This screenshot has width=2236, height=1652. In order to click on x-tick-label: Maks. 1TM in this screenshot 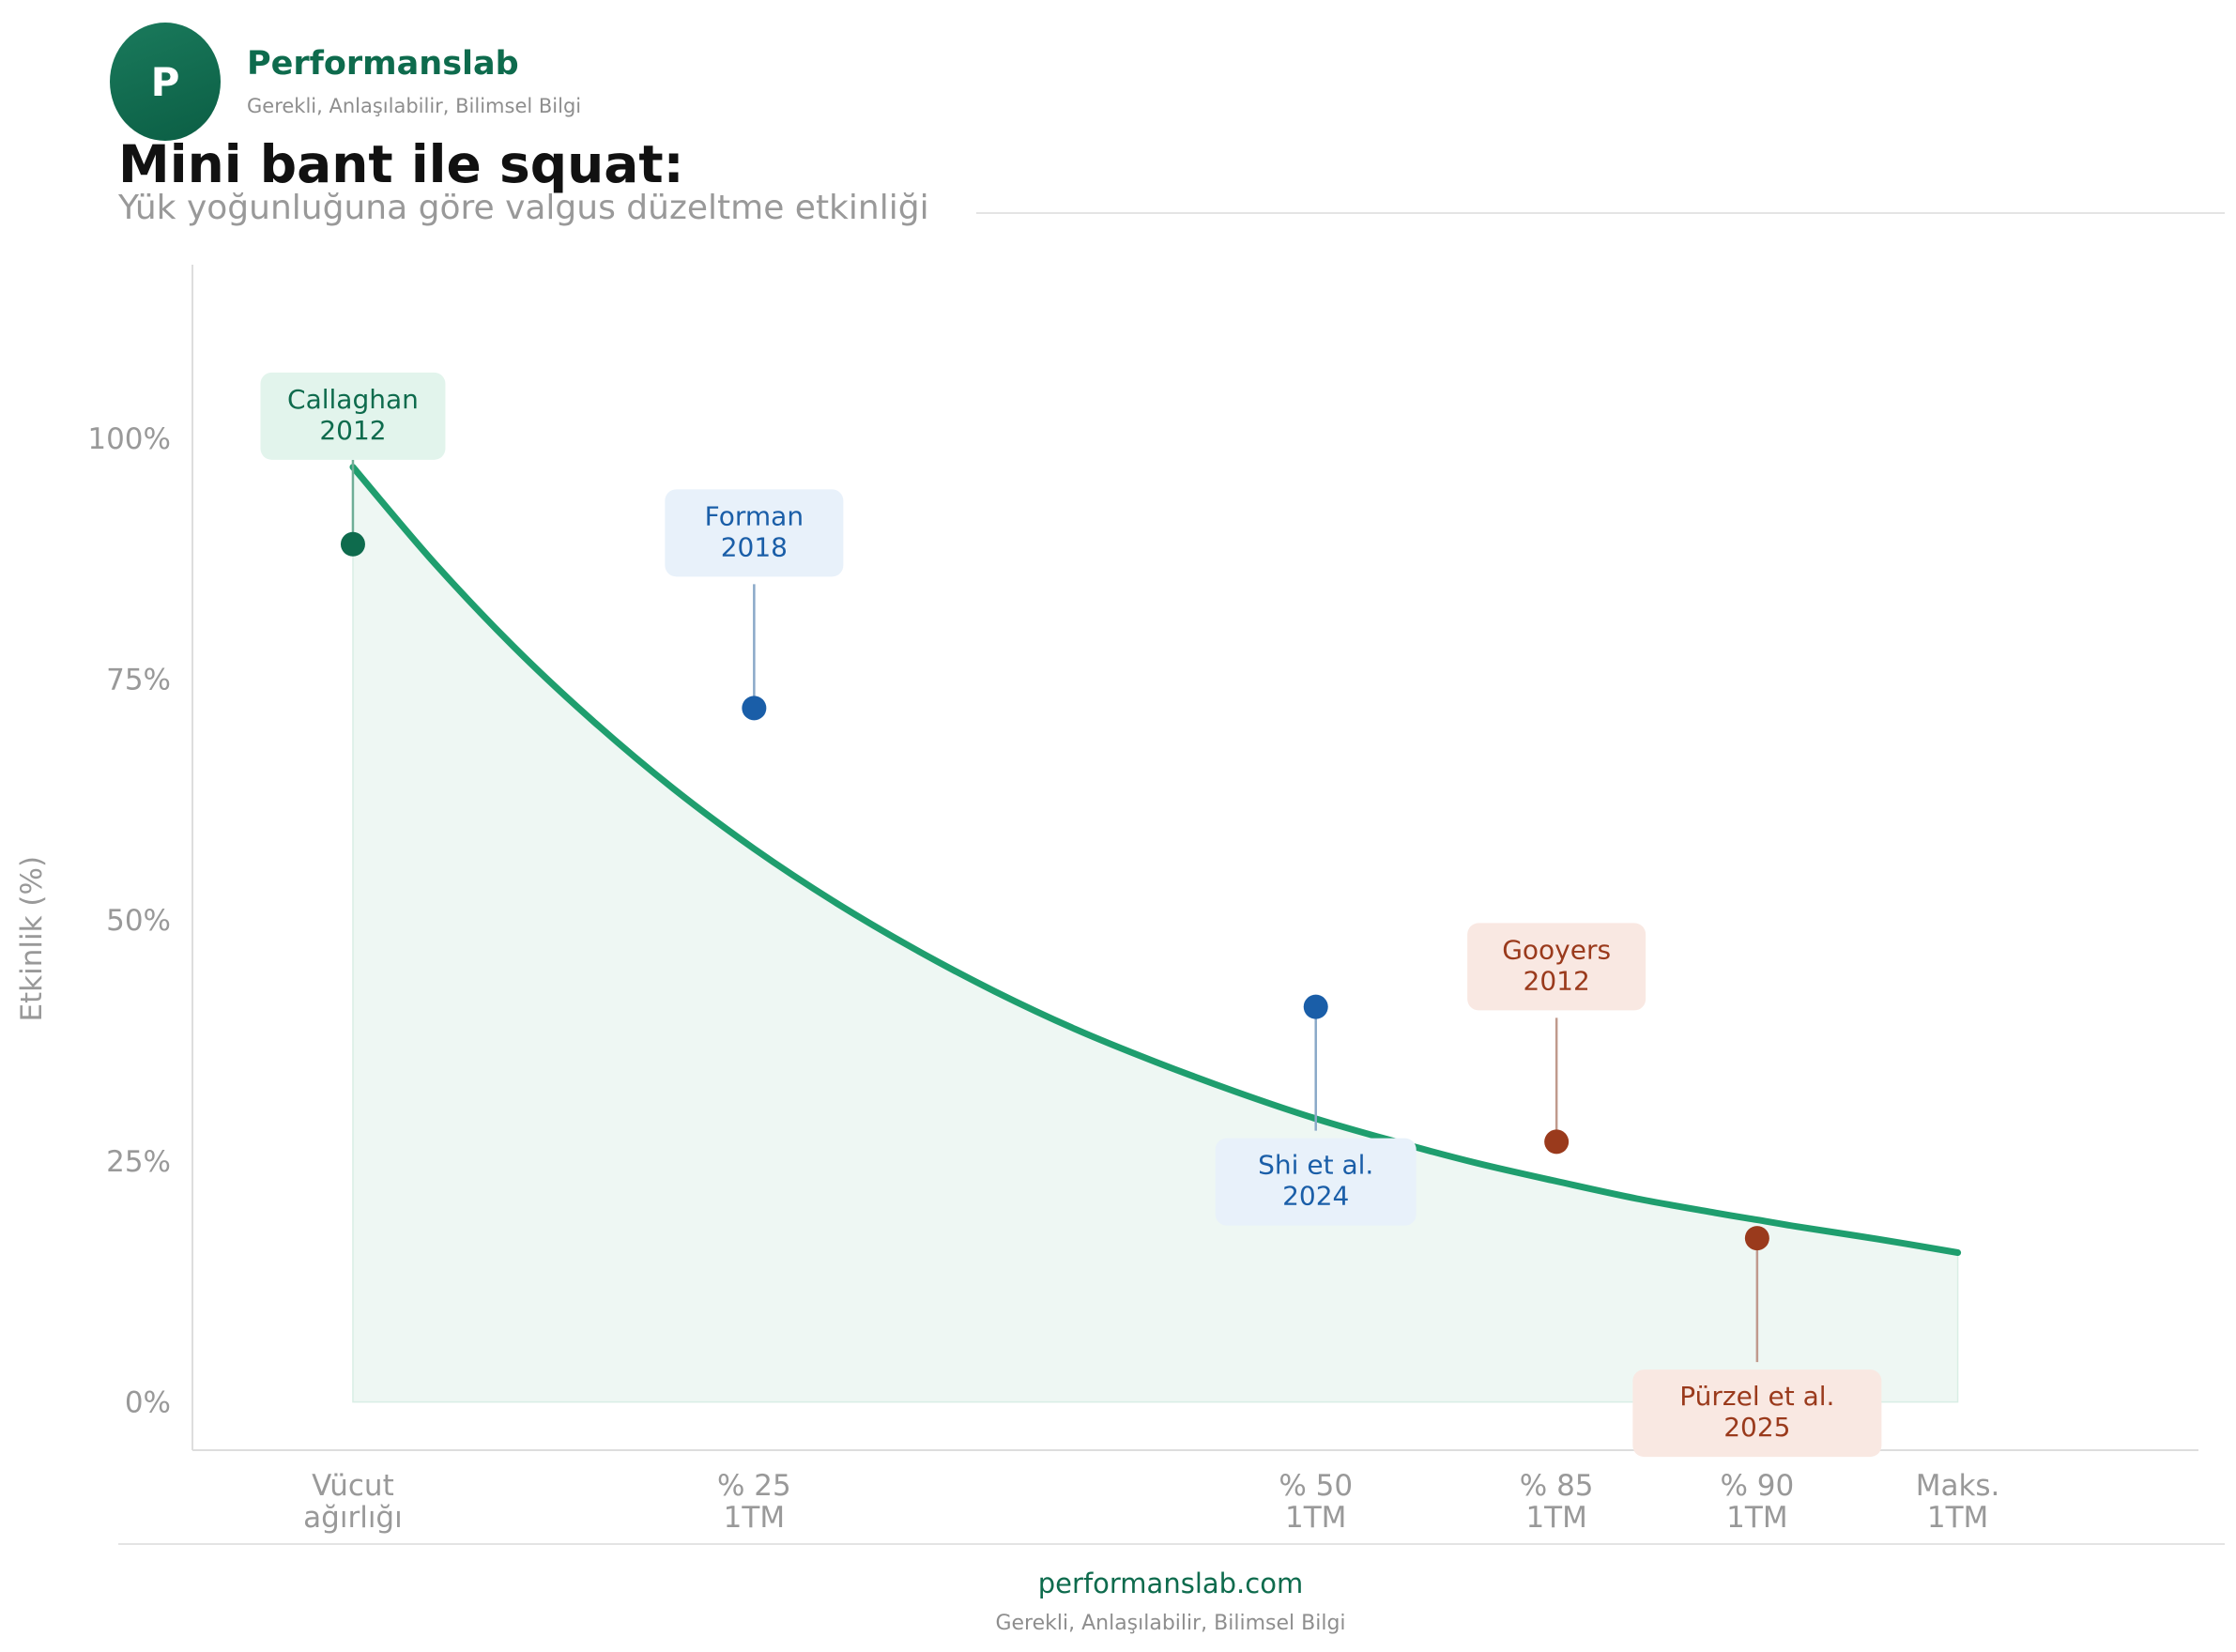, I will do `click(1958, 1502)`.